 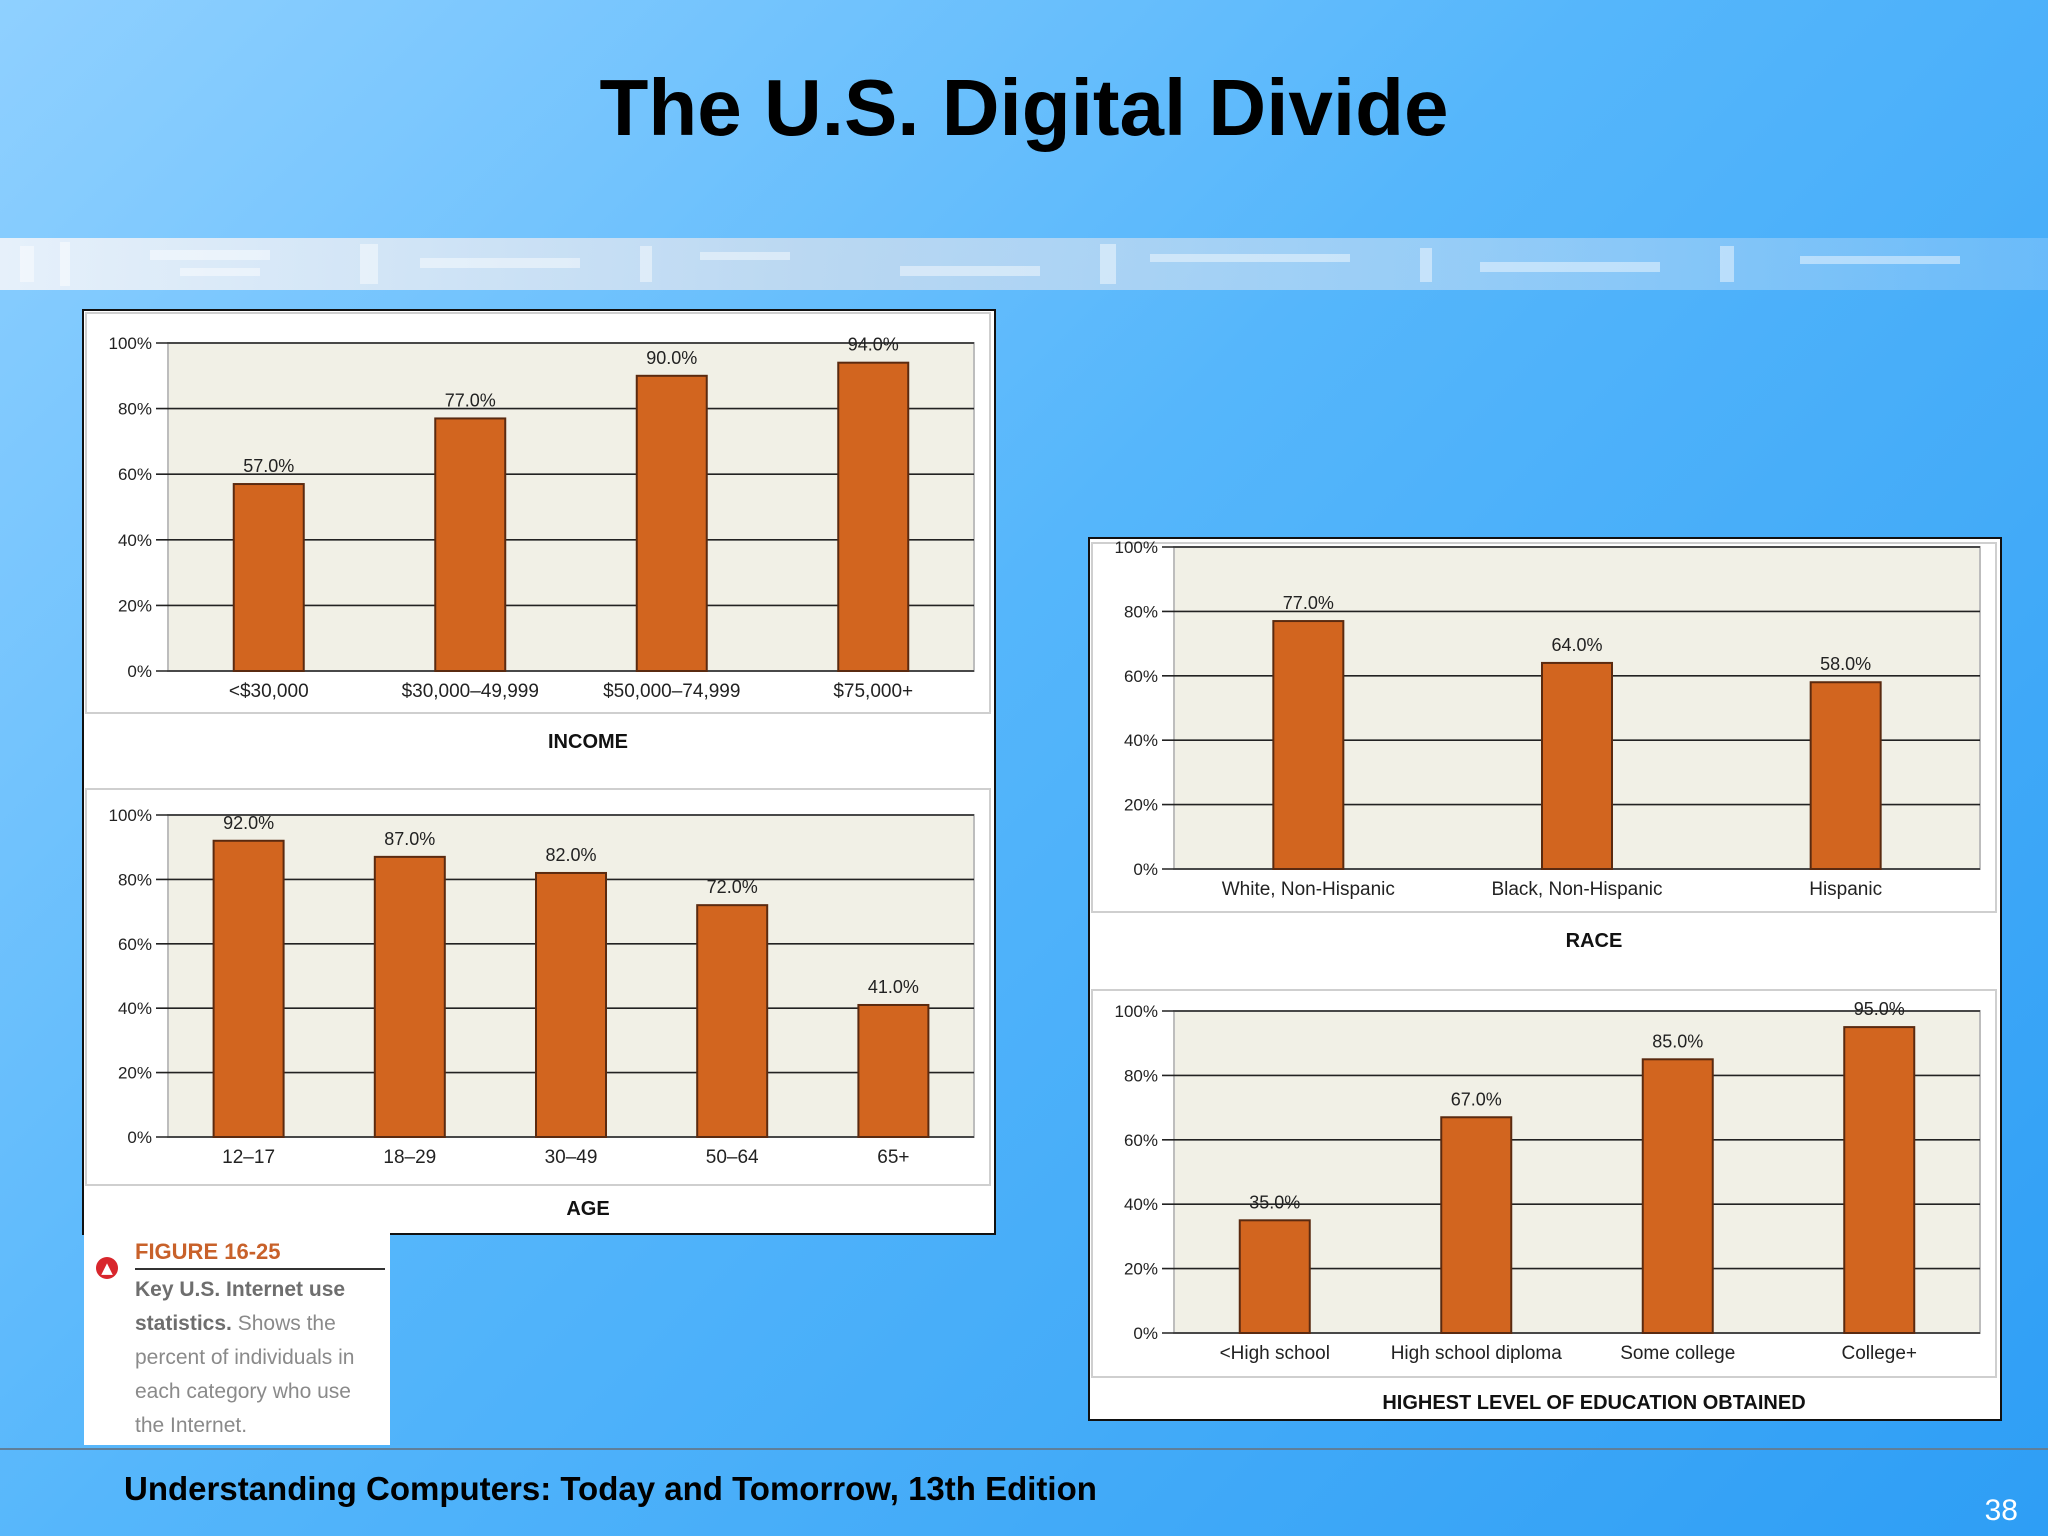 What do you see at coordinates (107, 1268) in the screenshot?
I see `publisher-logo-icon: ▲` at bounding box center [107, 1268].